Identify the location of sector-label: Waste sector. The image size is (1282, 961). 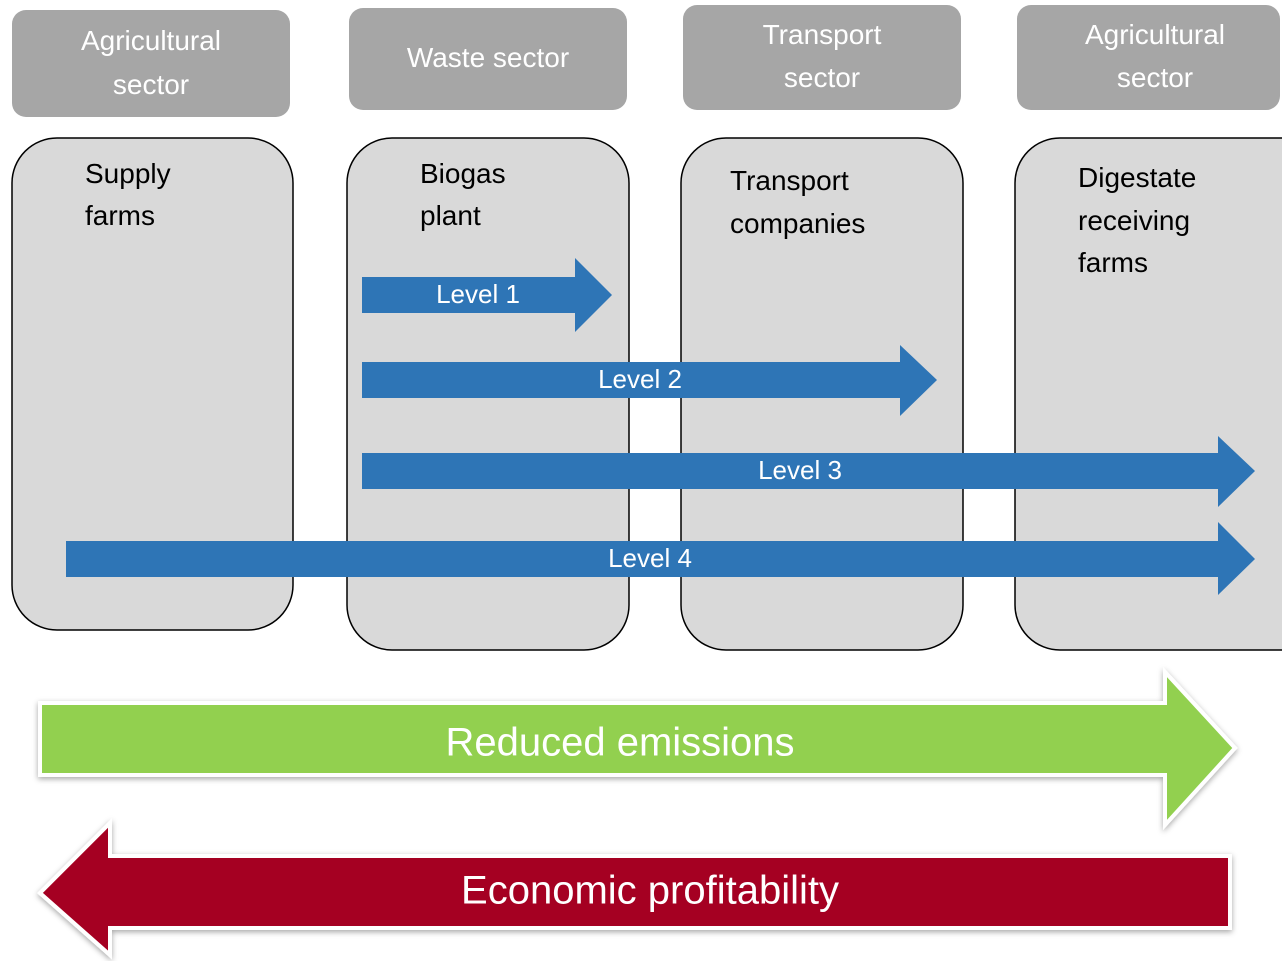
(488, 57).